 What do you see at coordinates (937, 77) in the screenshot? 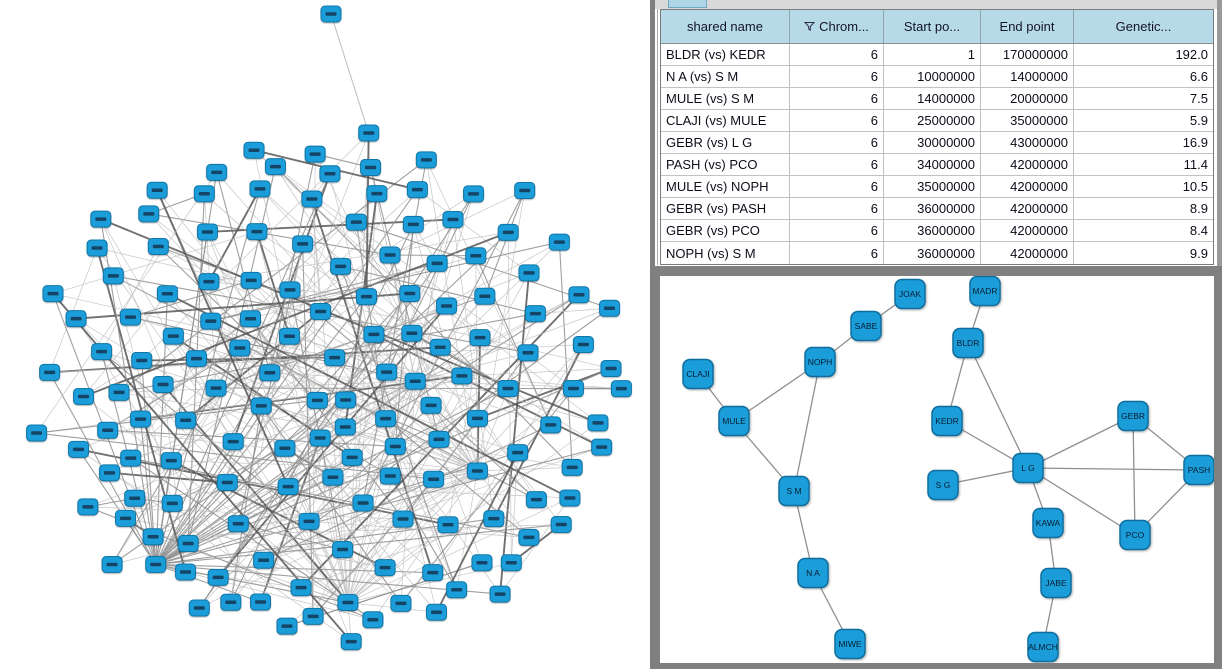
I see `table-row: N A (vs) S M 6 10000000 14000000 6.6` at bounding box center [937, 77].